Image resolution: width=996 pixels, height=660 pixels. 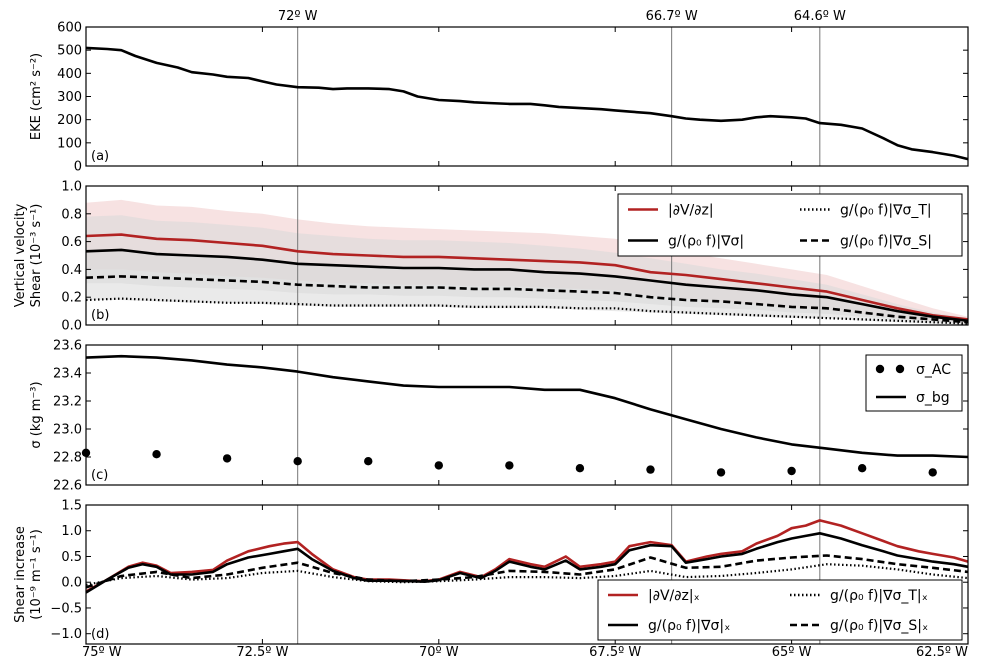 I want to click on y-tick-label: 22.6, so click(x=67, y=486).